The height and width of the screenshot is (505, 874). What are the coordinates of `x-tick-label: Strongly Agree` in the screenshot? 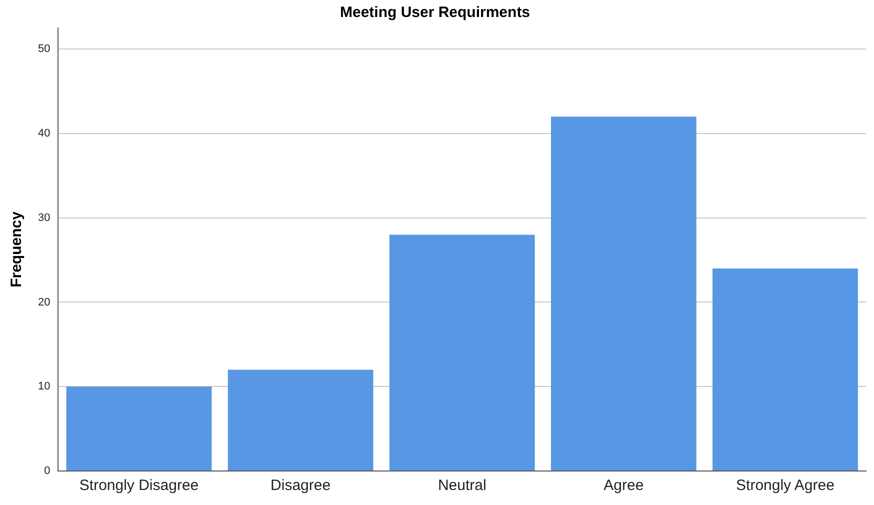 It's located at (785, 485).